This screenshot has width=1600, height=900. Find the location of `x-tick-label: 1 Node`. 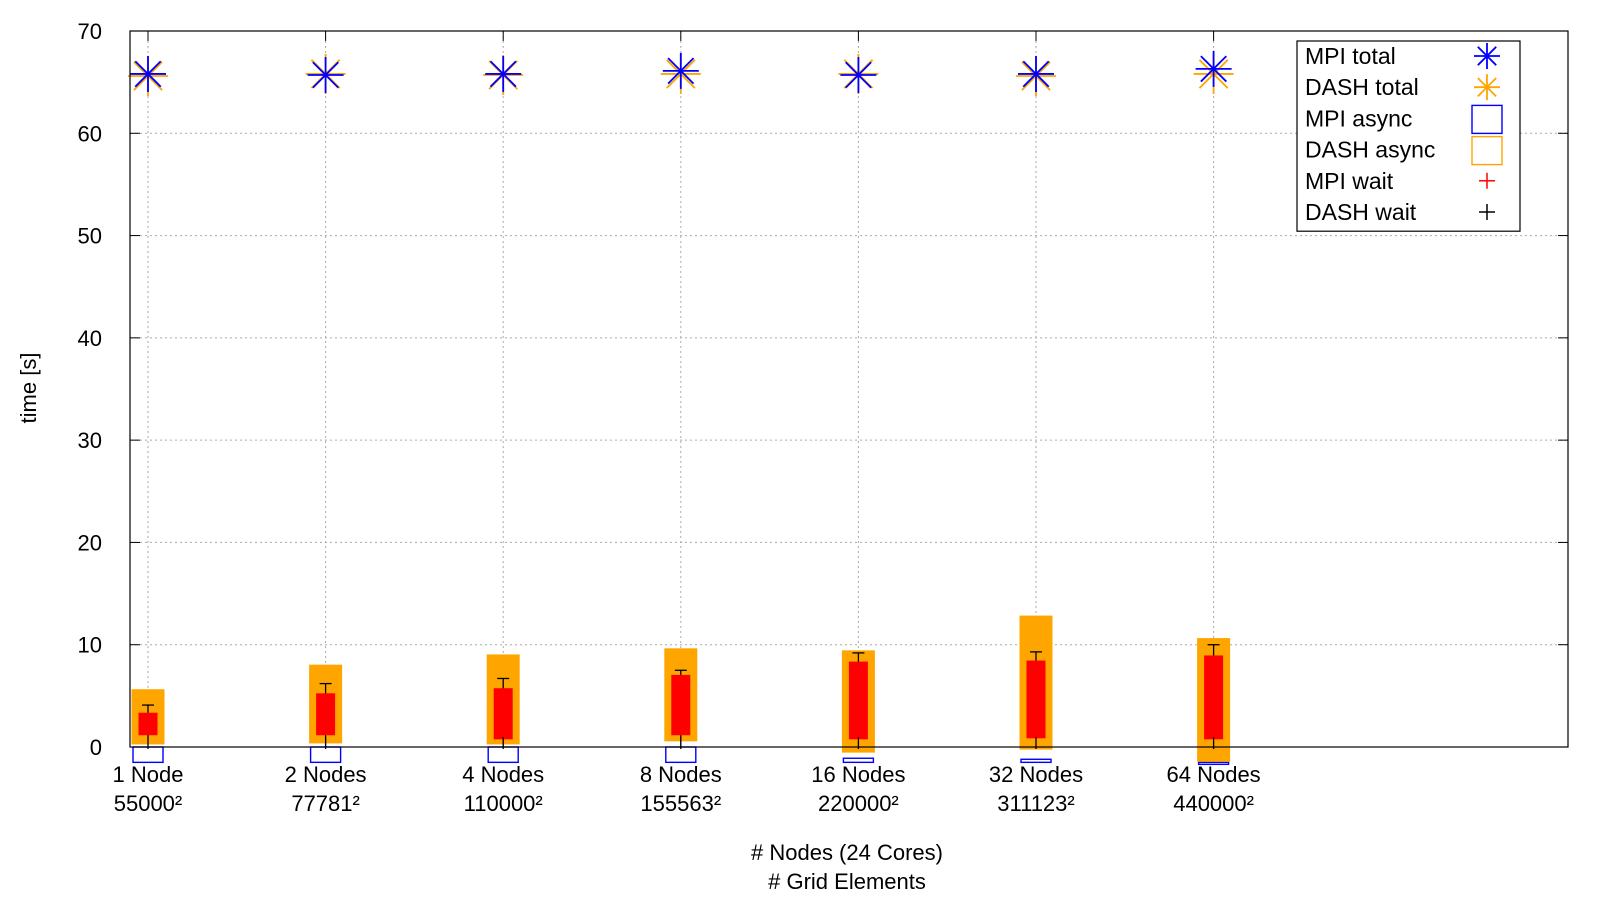

x-tick-label: 1 Node is located at coordinates (148, 774).